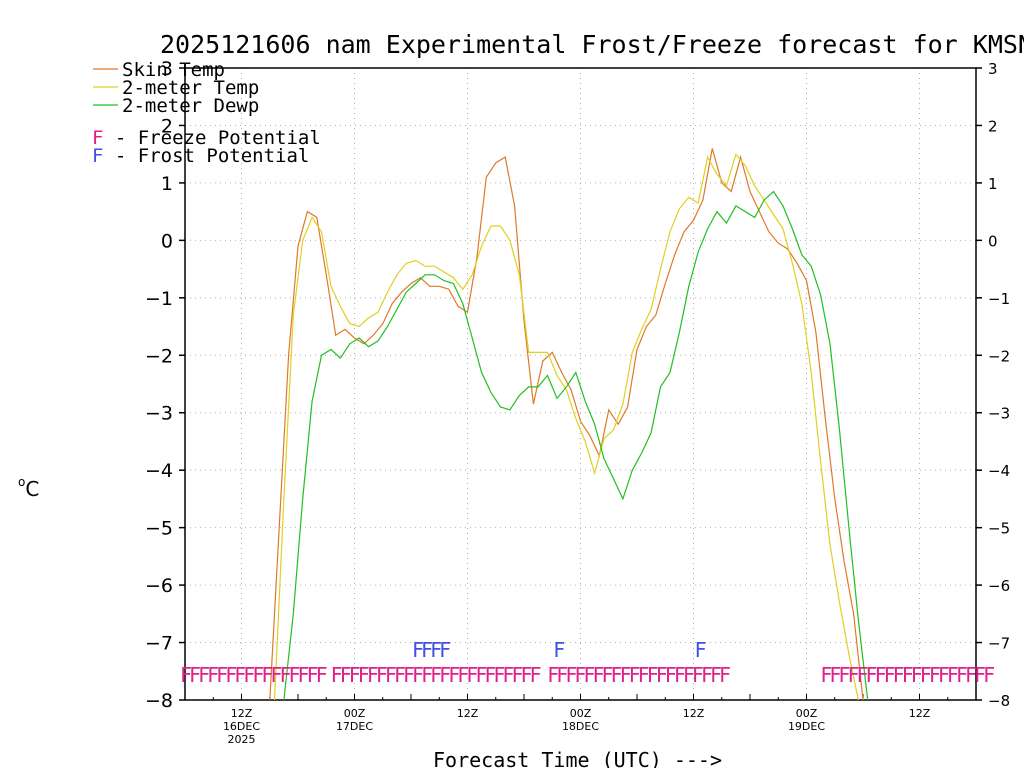  Describe the element at coordinates (167, 126) in the screenshot. I see `y-tick-label-left: 2` at that location.